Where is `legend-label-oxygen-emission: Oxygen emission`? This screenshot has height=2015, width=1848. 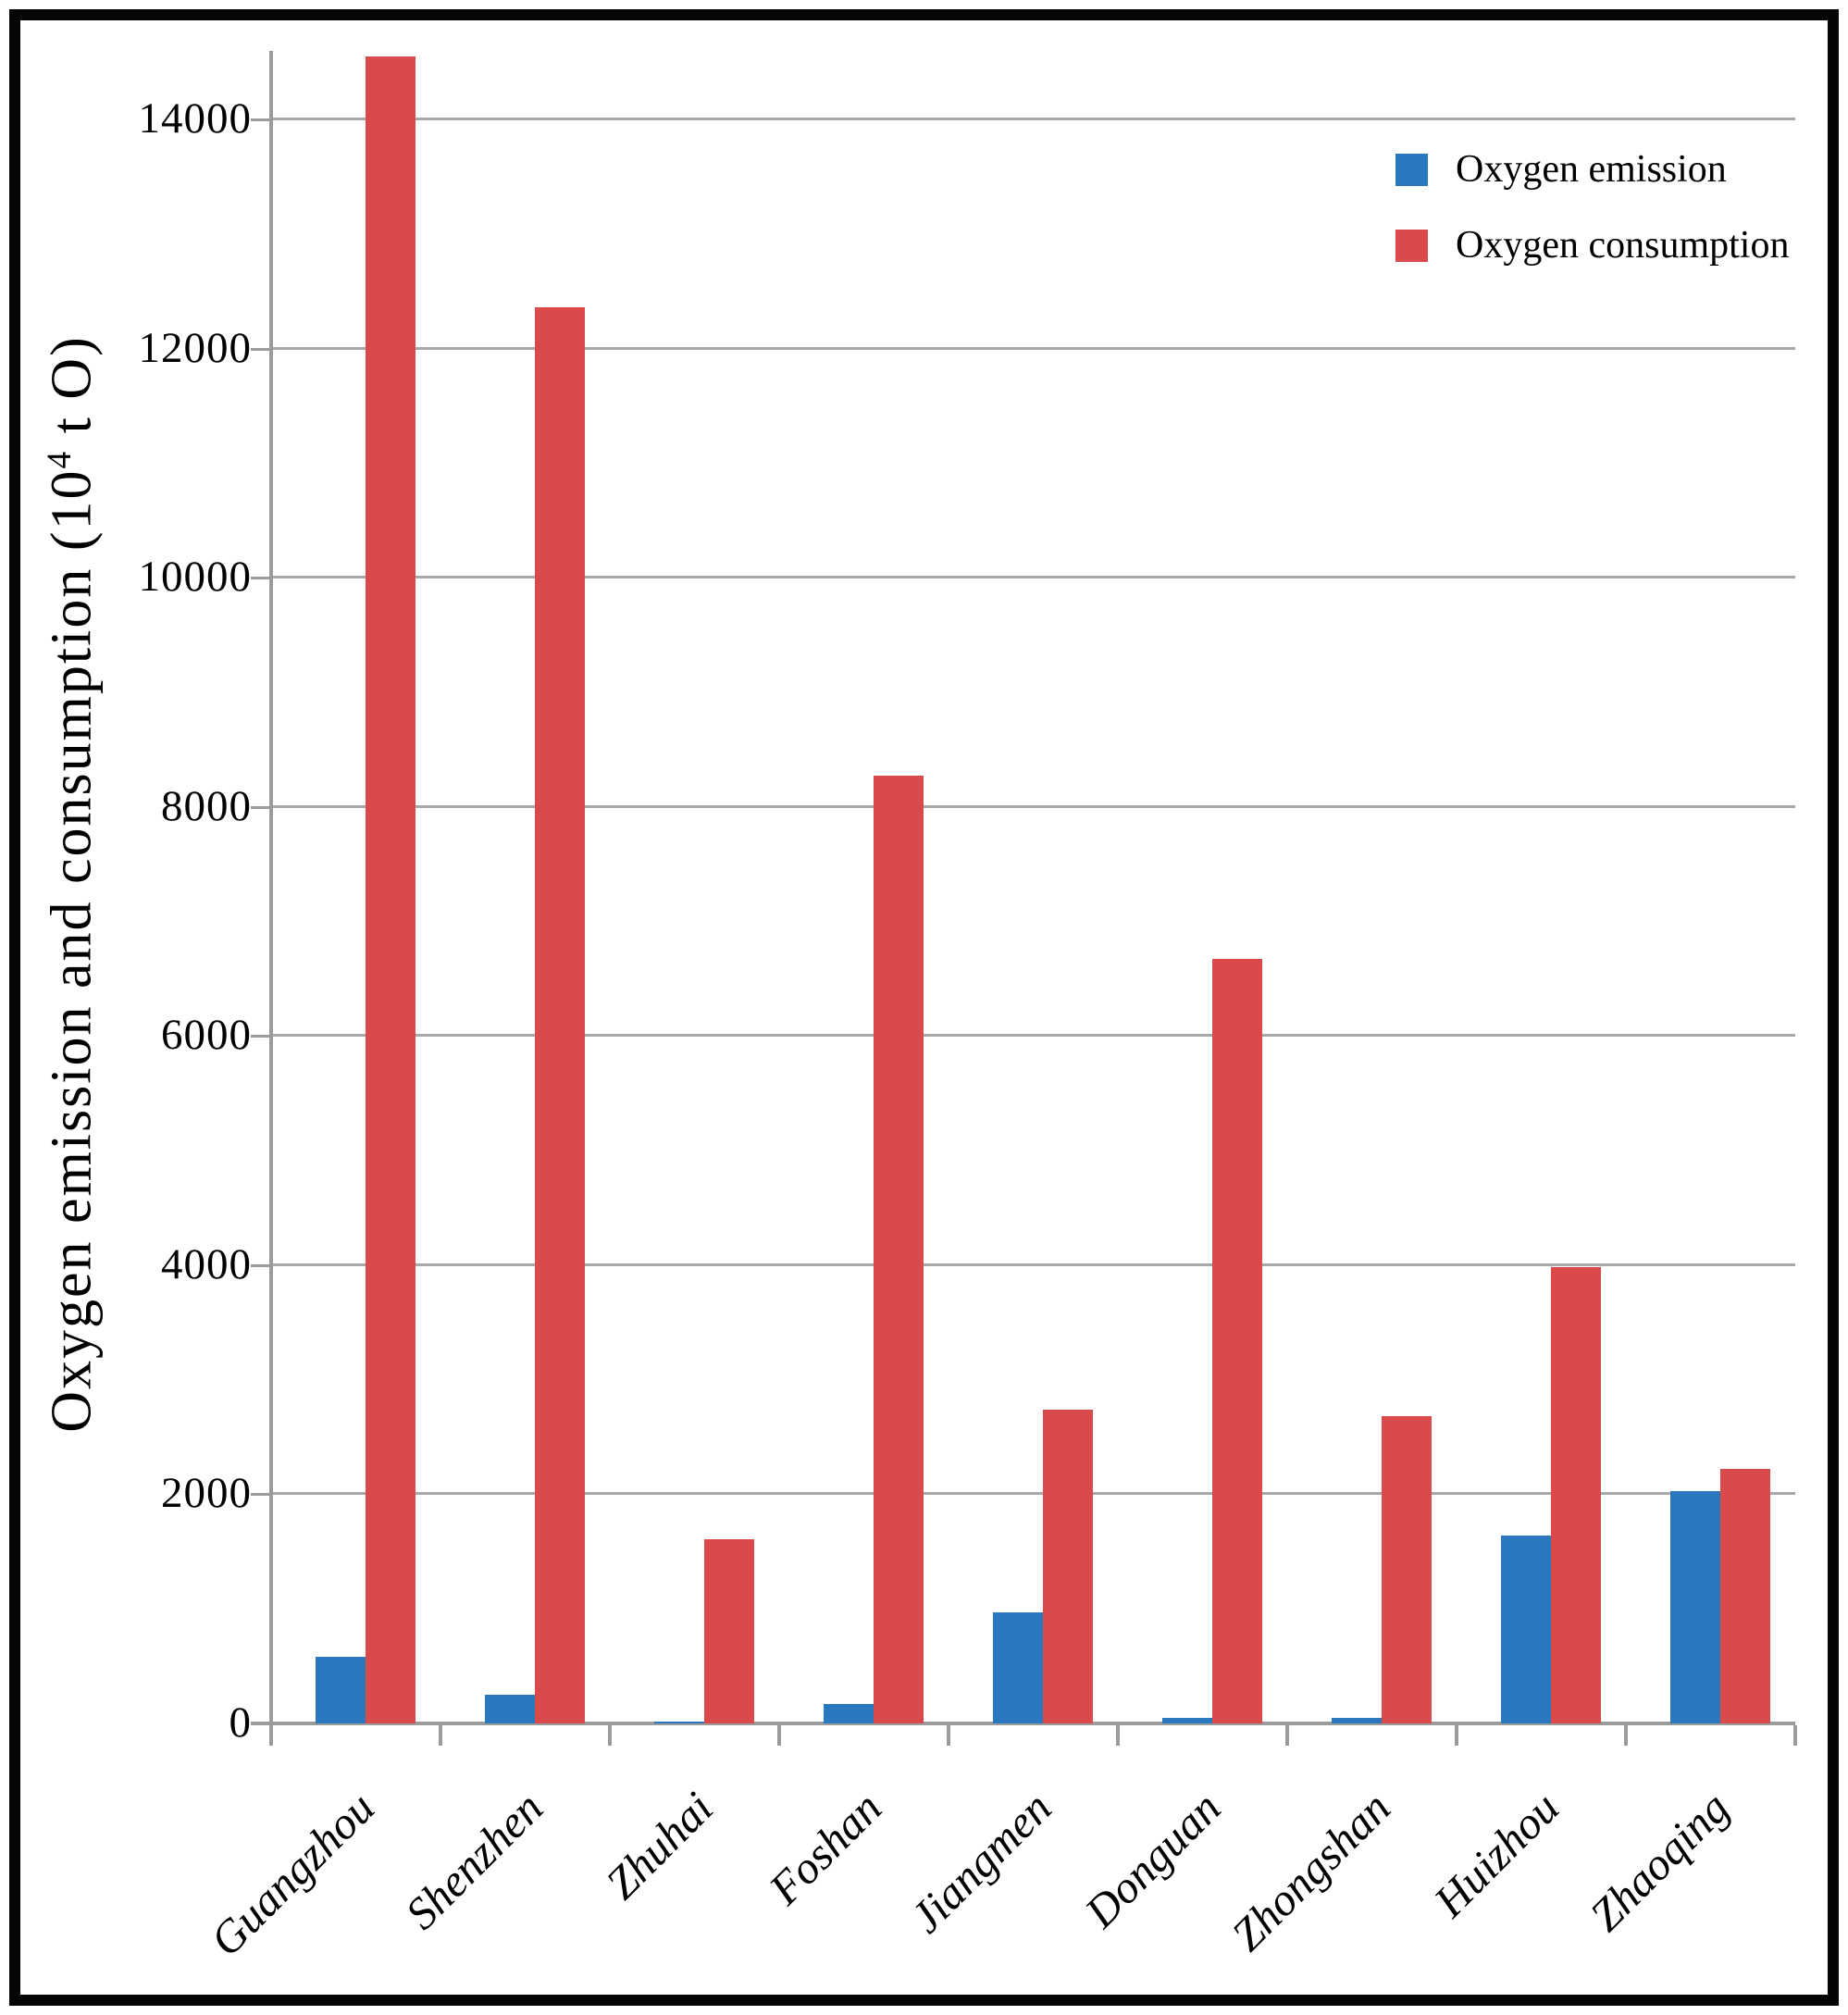 legend-label-oxygen-emission: Oxygen emission is located at coordinates (1591, 169).